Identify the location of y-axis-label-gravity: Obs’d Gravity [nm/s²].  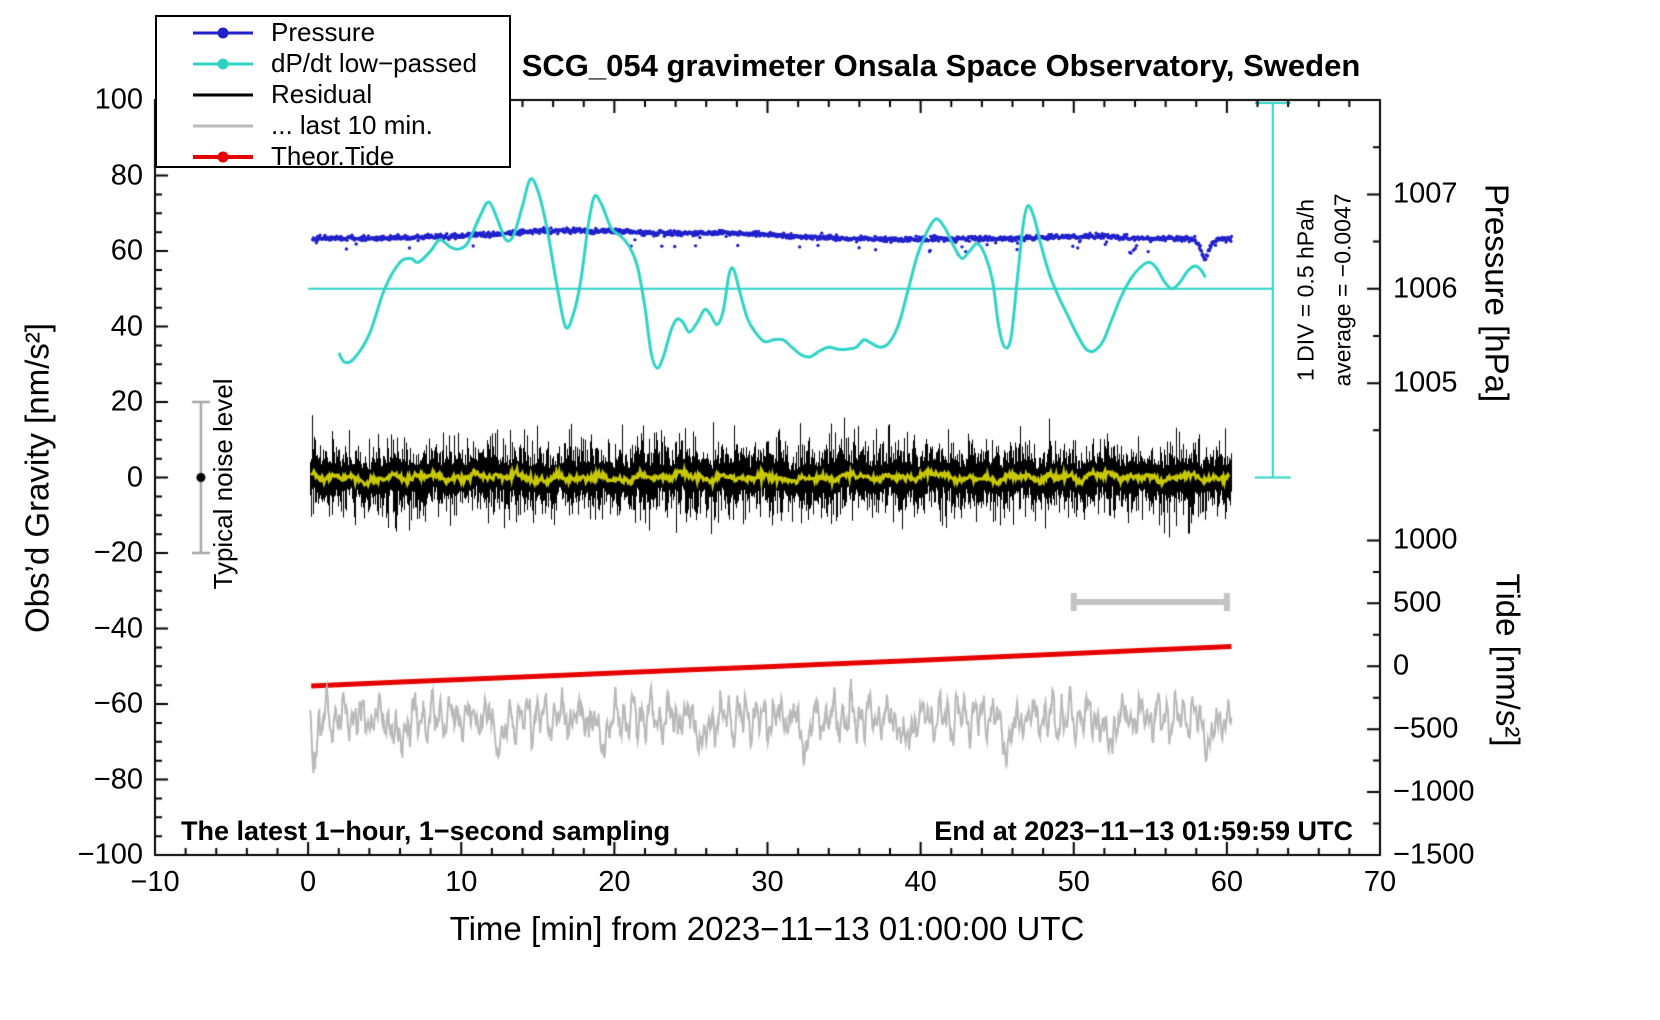
(37, 478).